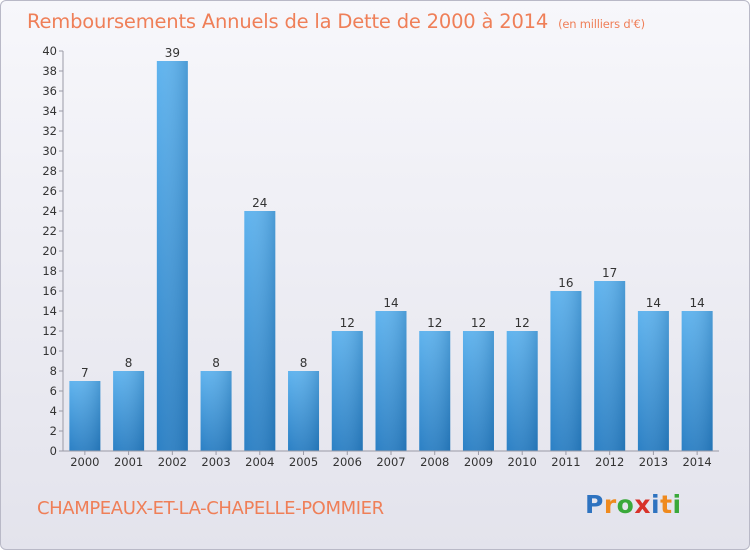 This screenshot has width=750, height=550. What do you see at coordinates (53, 451) in the screenshot?
I see `y-tick-label: 0` at bounding box center [53, 451].